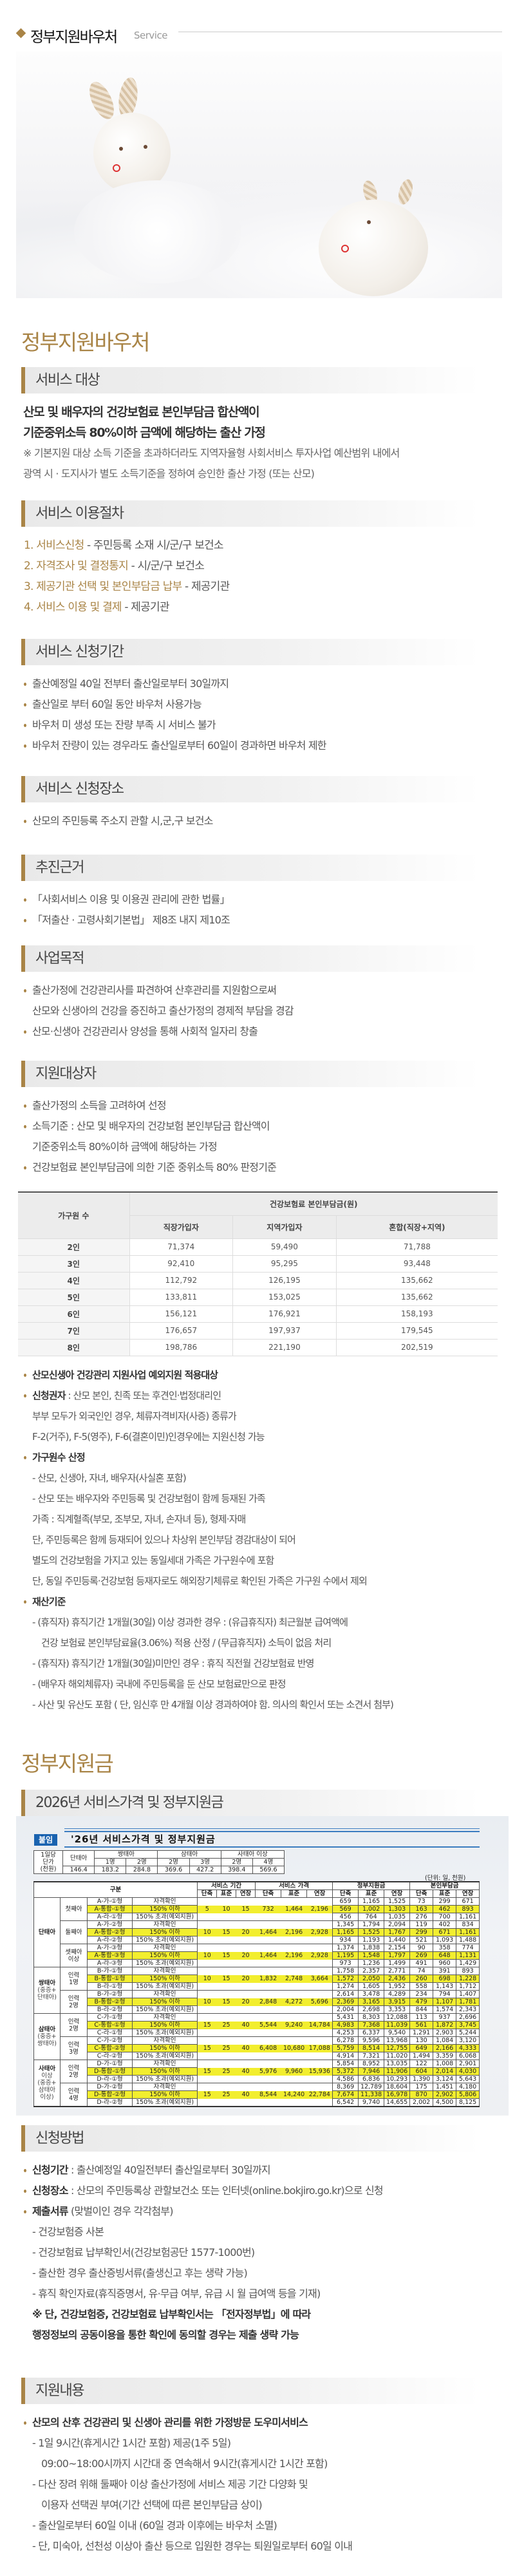 The width and height of the screenshot is (515, 2576). I want to click on line-text: - 산모 또는 배우자와 주민등록 및 건강보험이 함께 등재된 가족, so click(149, 1498).